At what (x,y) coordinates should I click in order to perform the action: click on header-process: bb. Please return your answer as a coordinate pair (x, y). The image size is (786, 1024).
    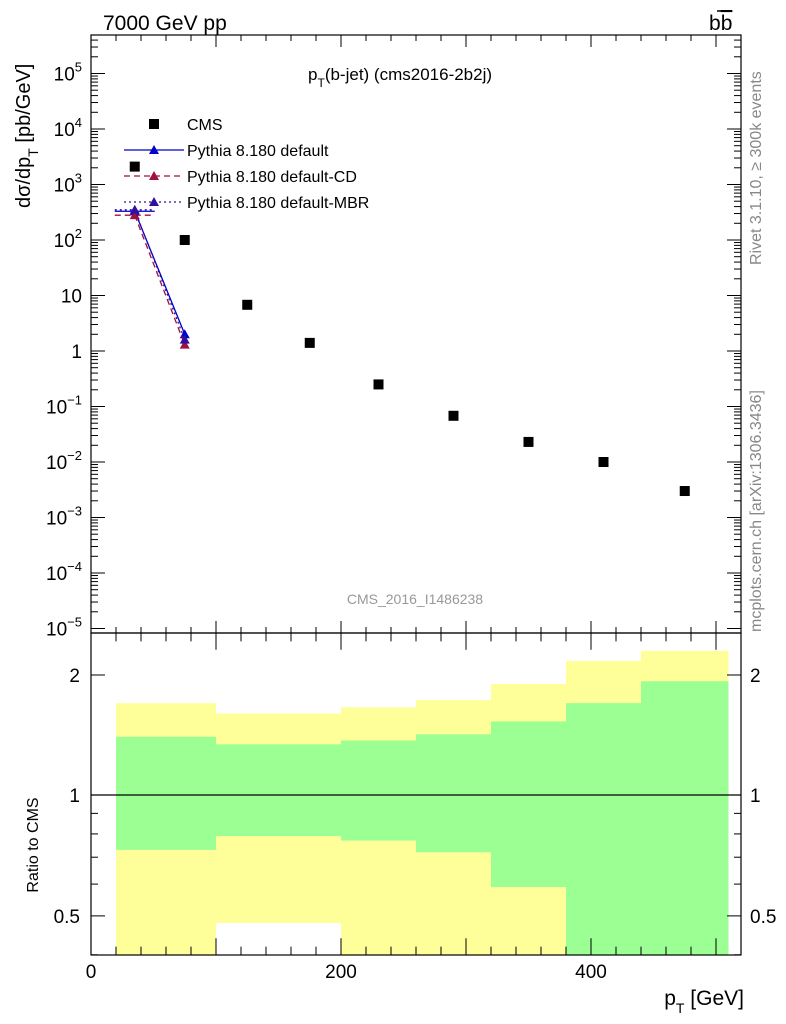
    Looking at the image, I should click on (720, 23).